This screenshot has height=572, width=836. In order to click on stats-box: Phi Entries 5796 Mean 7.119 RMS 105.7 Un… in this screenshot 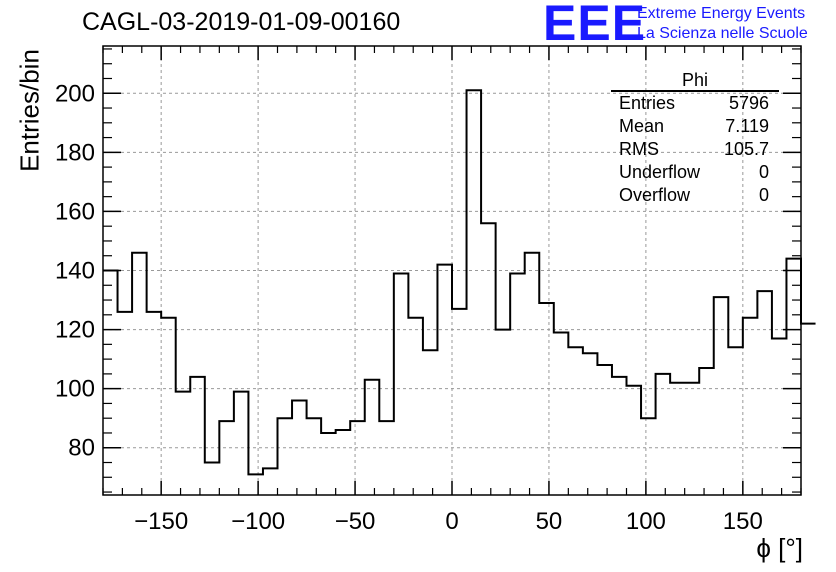, I will do `click(695, 138)`.